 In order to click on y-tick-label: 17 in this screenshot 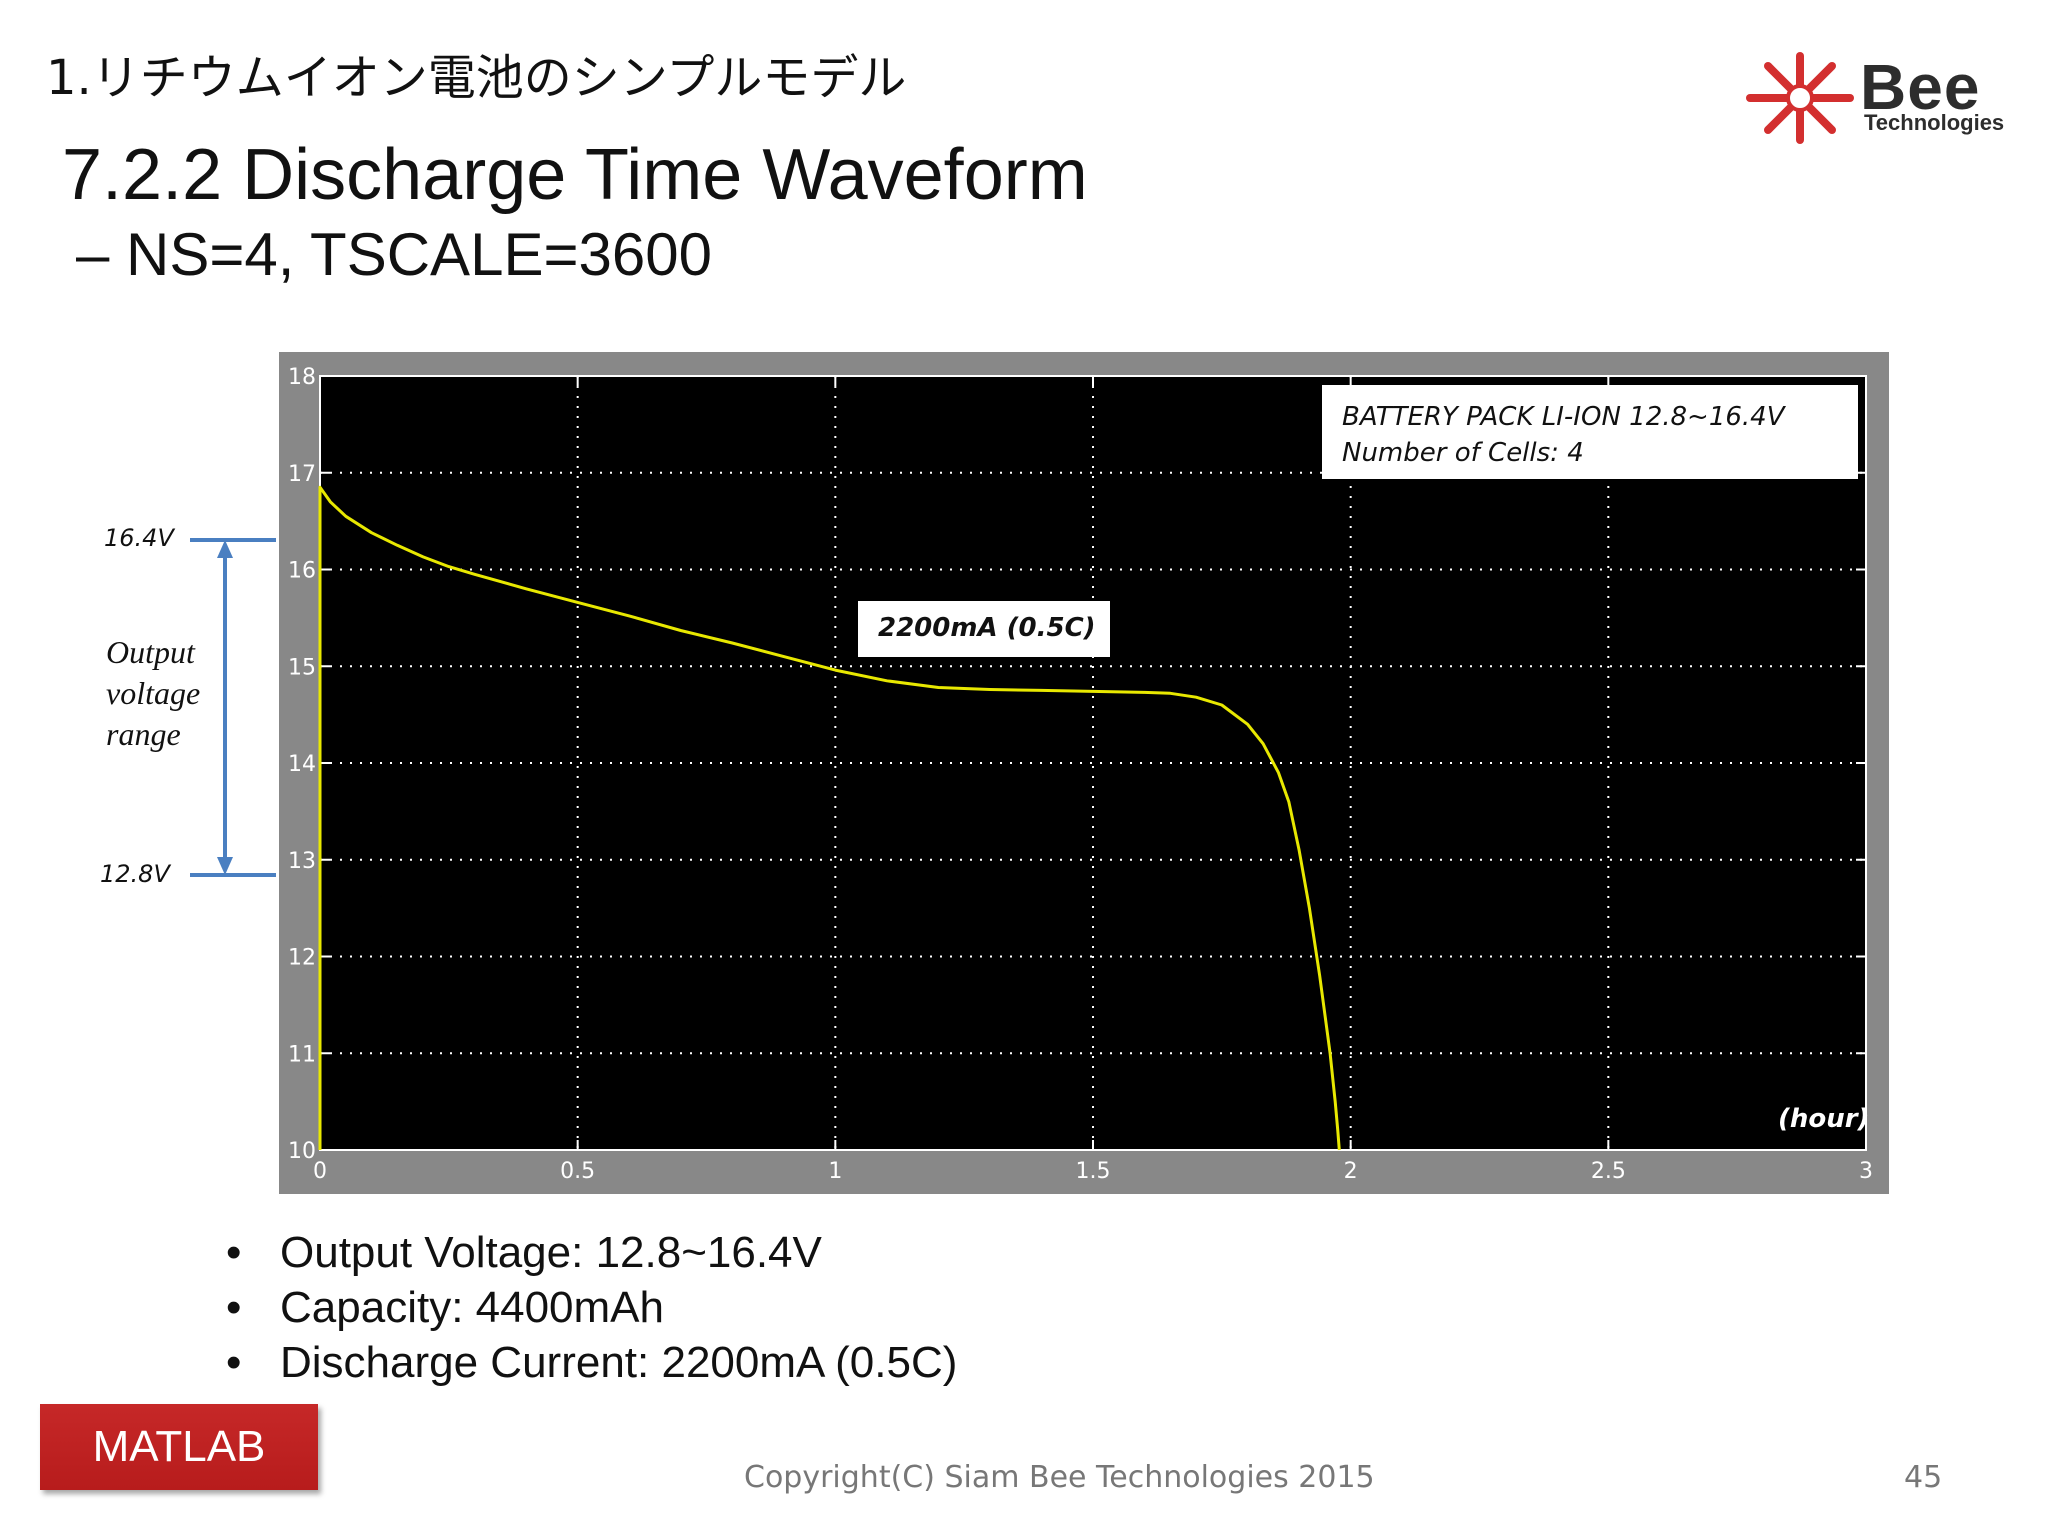, I will do `click(302, 474)`.